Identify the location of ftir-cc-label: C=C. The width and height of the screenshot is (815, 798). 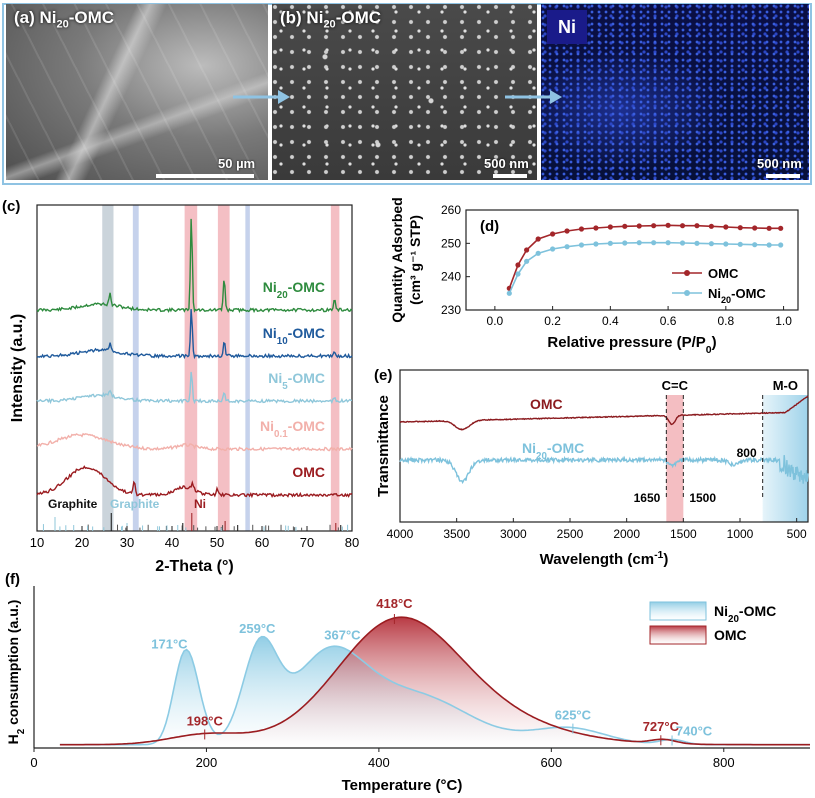
(675, 385).